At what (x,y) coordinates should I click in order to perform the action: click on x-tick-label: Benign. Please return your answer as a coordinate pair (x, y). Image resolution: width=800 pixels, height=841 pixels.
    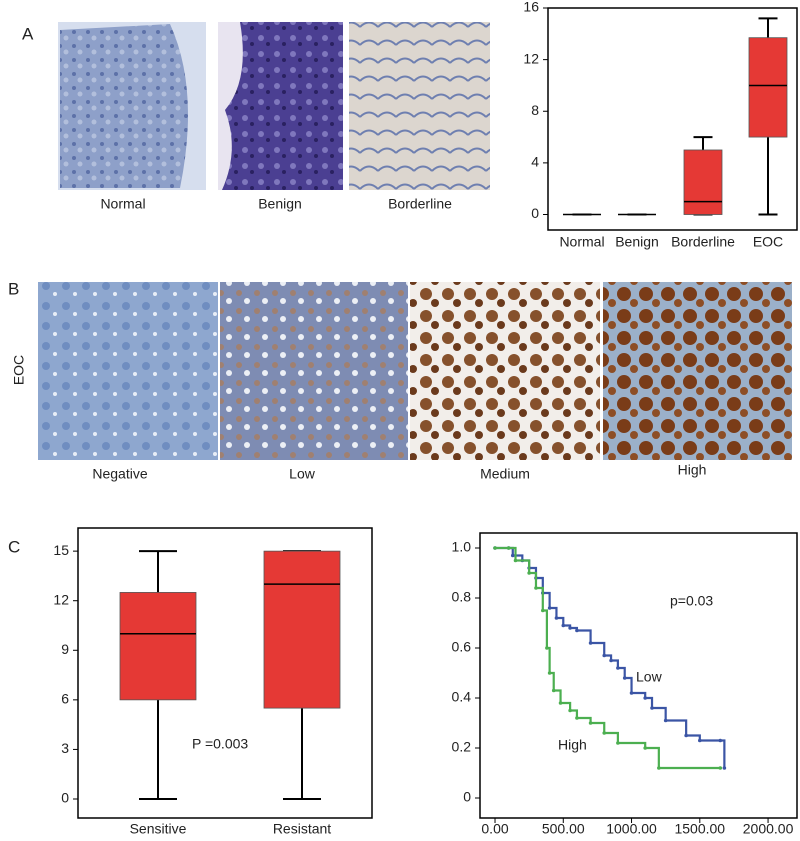
    Looking at the image, I should click on (637, 242).